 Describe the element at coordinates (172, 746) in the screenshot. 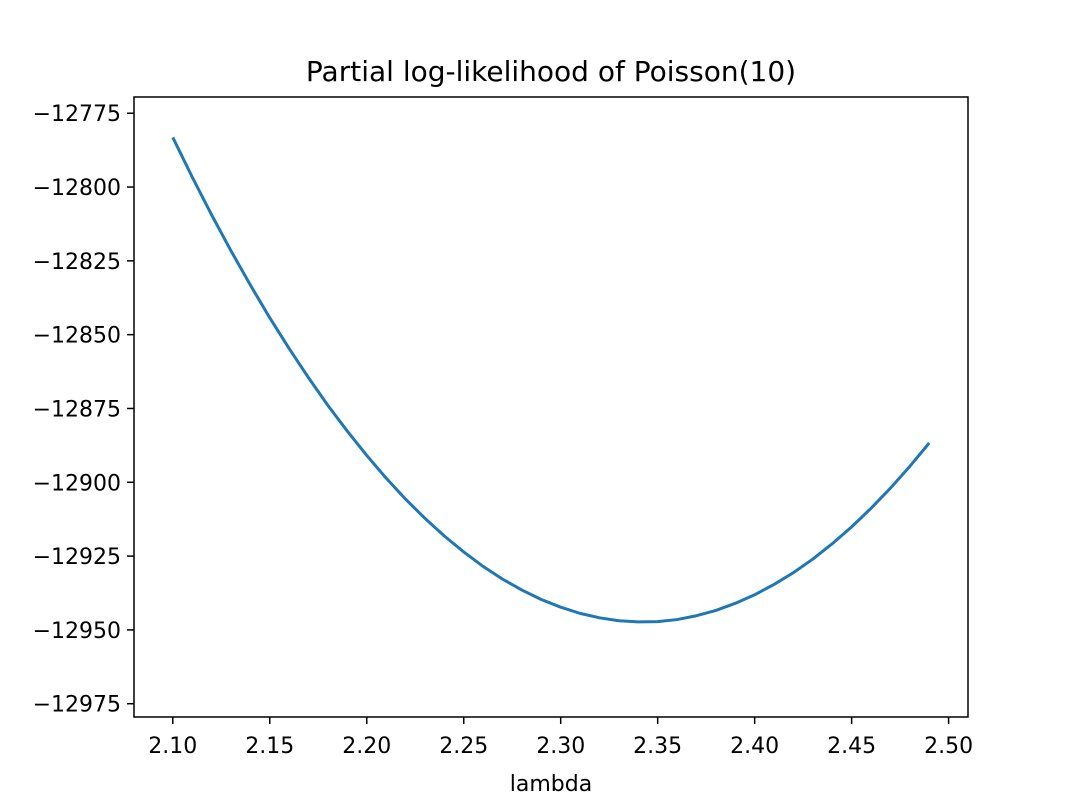

I see `x-tick-label: 2.10` at that location.